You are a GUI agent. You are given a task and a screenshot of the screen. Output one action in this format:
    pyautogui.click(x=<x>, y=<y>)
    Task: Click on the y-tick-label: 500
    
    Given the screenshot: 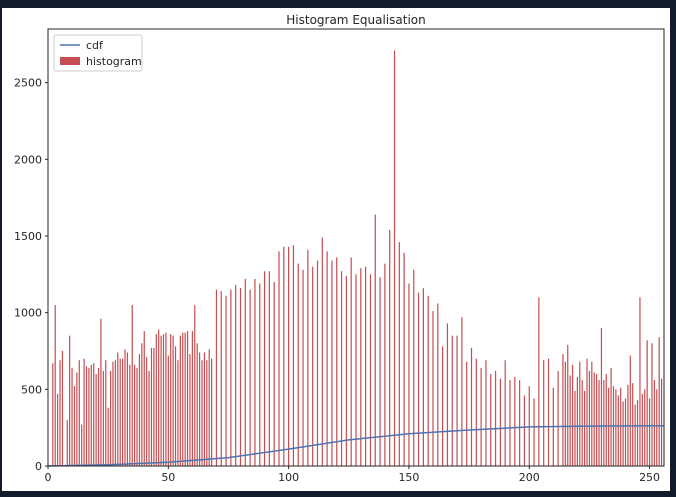 What is the action you would take?
    pyautogui.click(x=31, y=389)
    